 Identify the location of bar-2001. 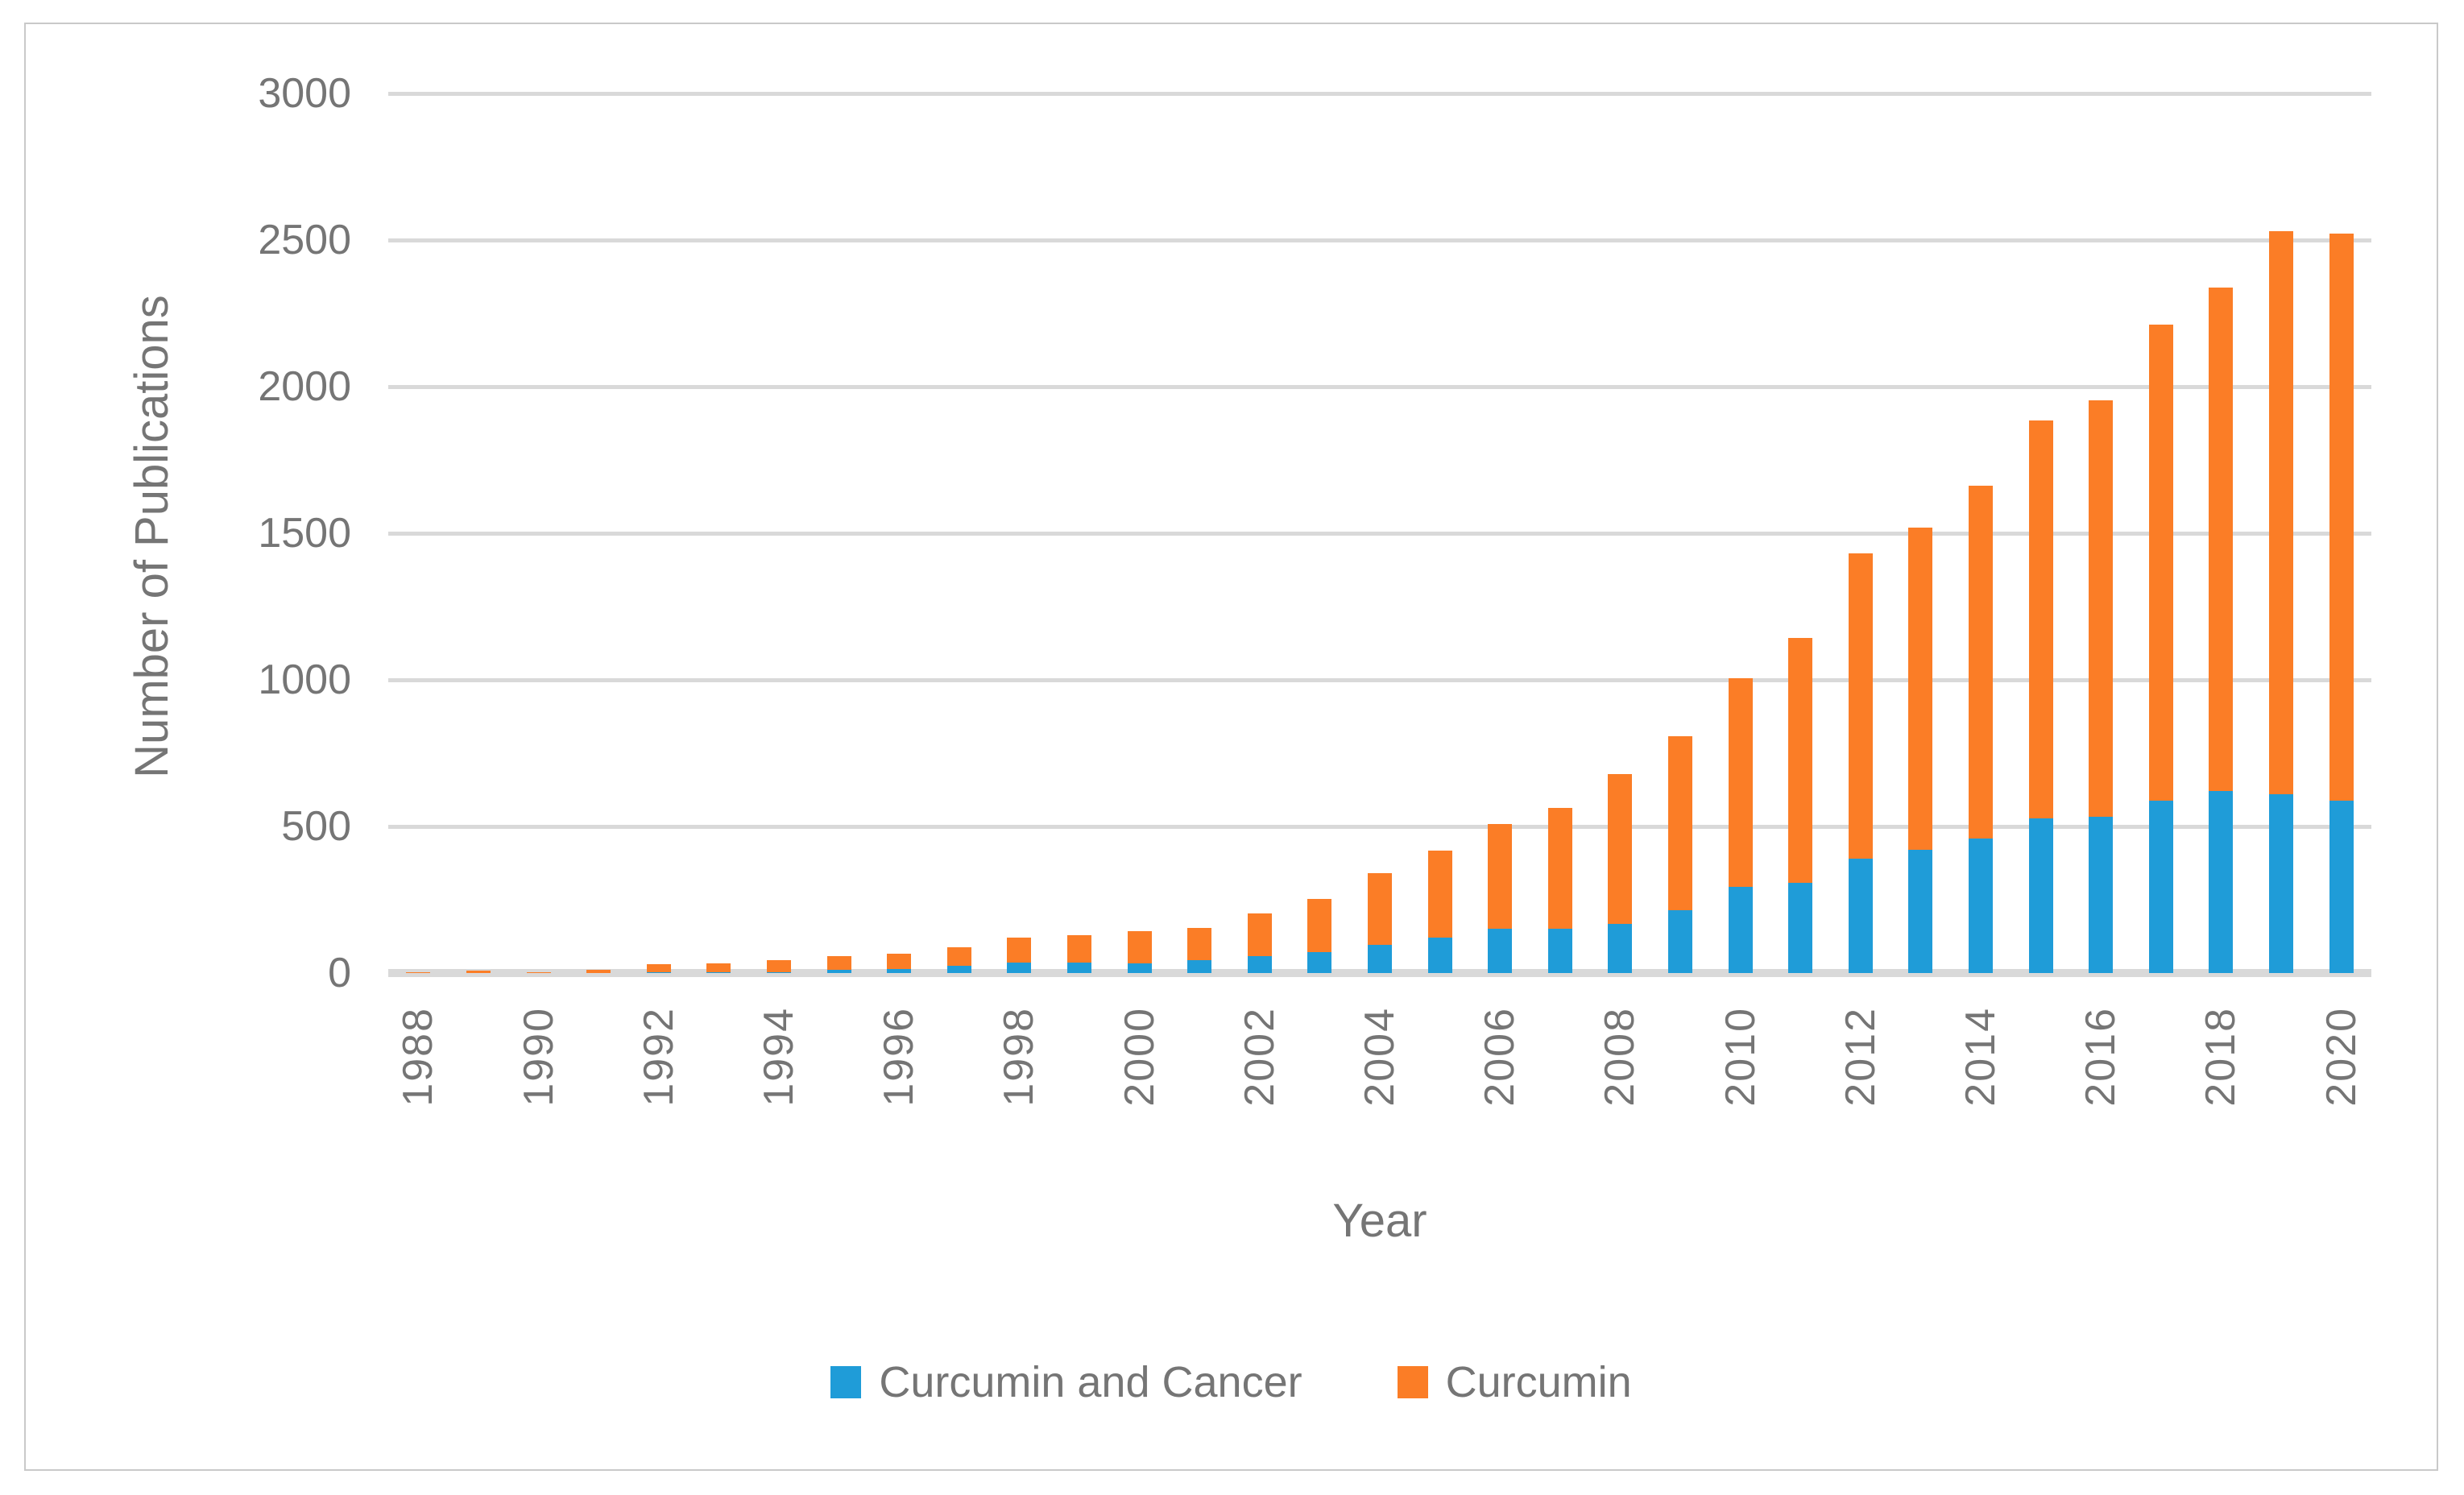
(1199, 533).